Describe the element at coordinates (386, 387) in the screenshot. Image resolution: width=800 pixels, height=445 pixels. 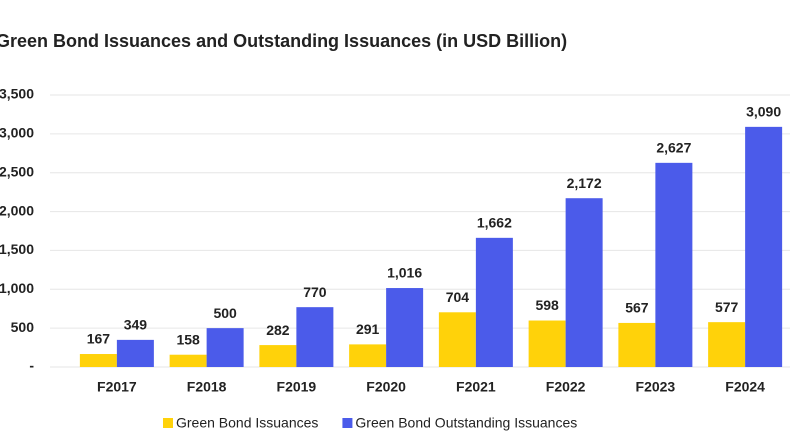
I see `x-tick-label: F2020` at that location.